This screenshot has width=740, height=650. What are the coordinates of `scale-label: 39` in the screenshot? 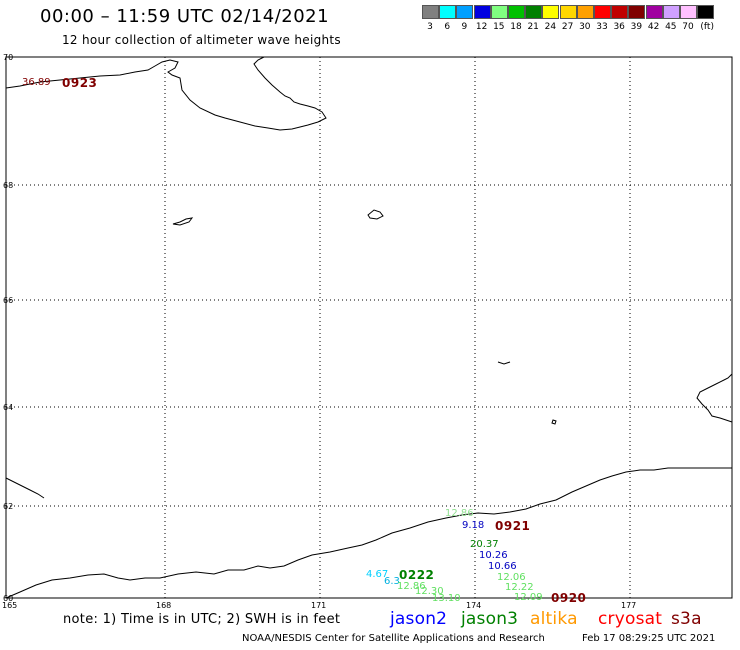 It's located at (636, 27).